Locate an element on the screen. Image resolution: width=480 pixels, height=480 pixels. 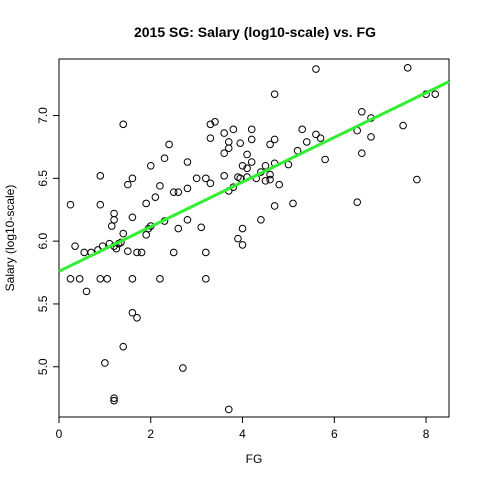
y-tick-label: 6.0 is located at coordinates (43, 240).